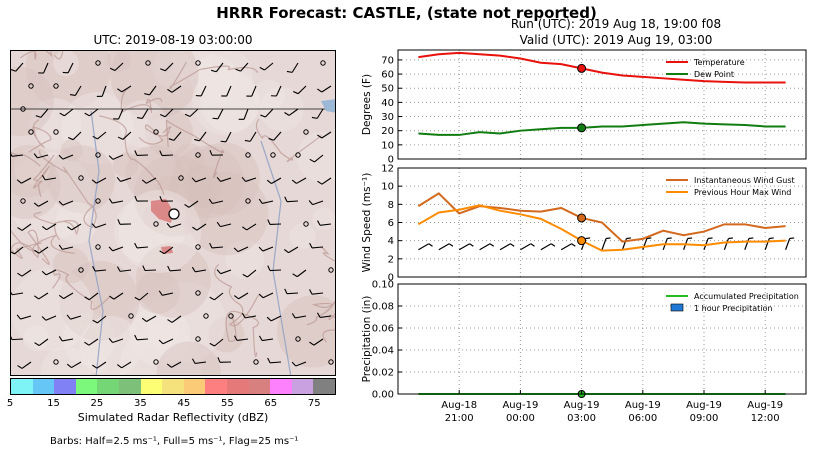 This screenshot has width=813, height=460. What do you see at coordinates (391, 205) in the screenshot?
I see `y-tick-label: 8` at bounding box center [391, 205].